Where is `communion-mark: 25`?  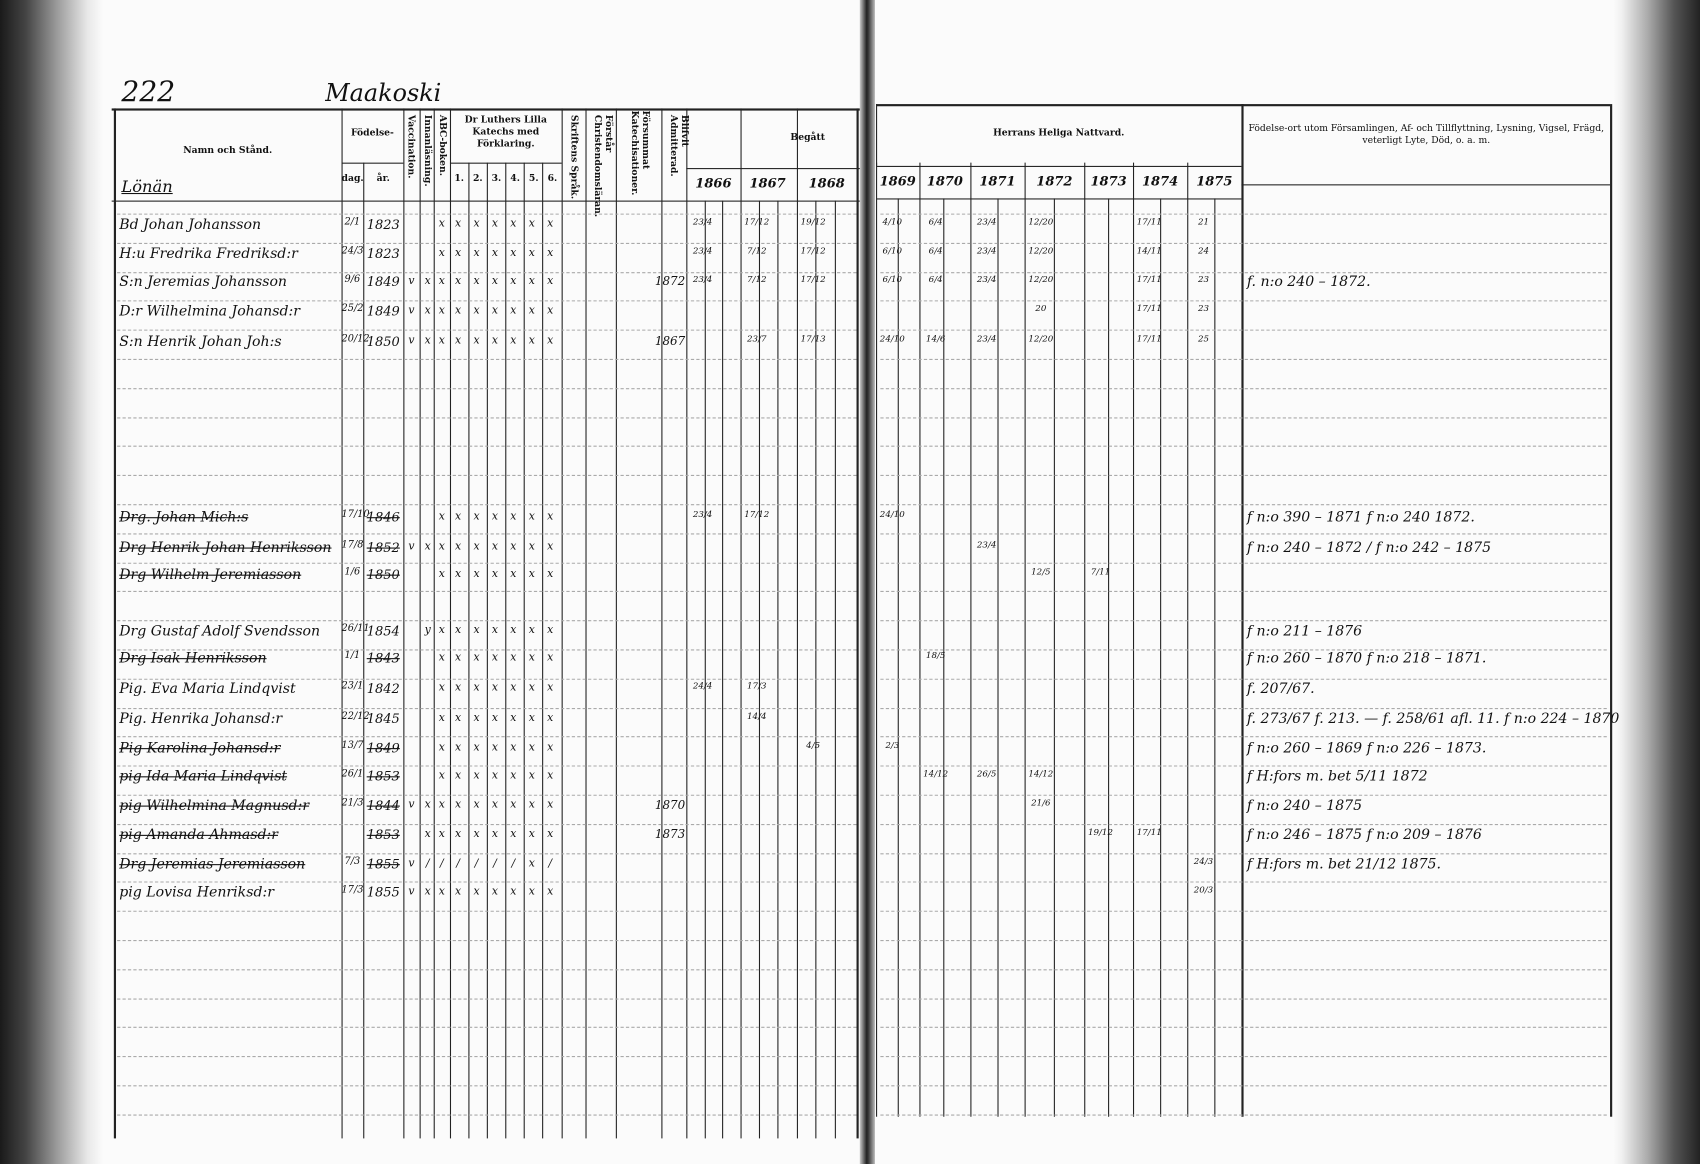
communion-mark: 25 is located at coordinates (1203, 338).